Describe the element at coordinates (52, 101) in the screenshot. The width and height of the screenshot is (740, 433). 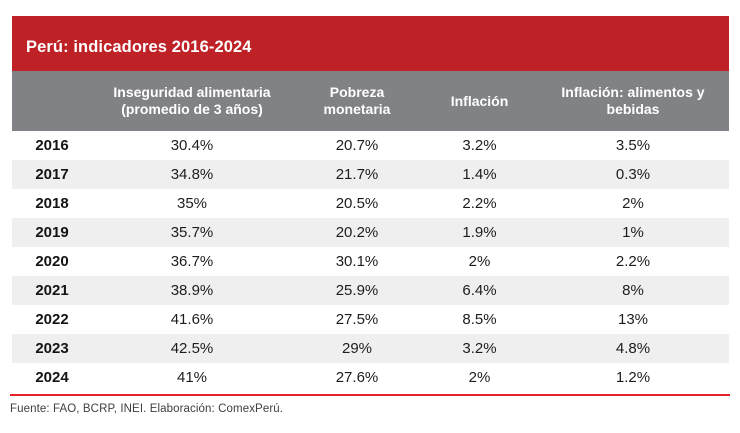
I see `col-header-year` at that location.